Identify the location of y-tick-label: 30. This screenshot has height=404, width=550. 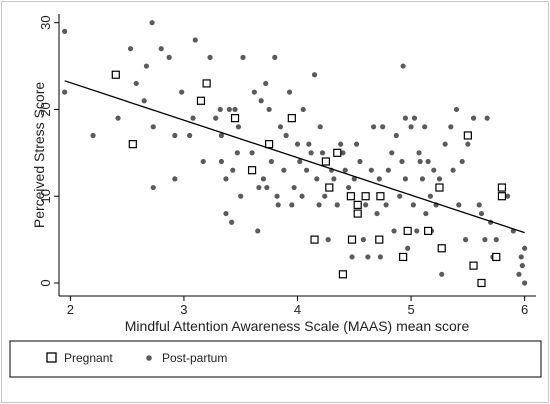
(45, 22).